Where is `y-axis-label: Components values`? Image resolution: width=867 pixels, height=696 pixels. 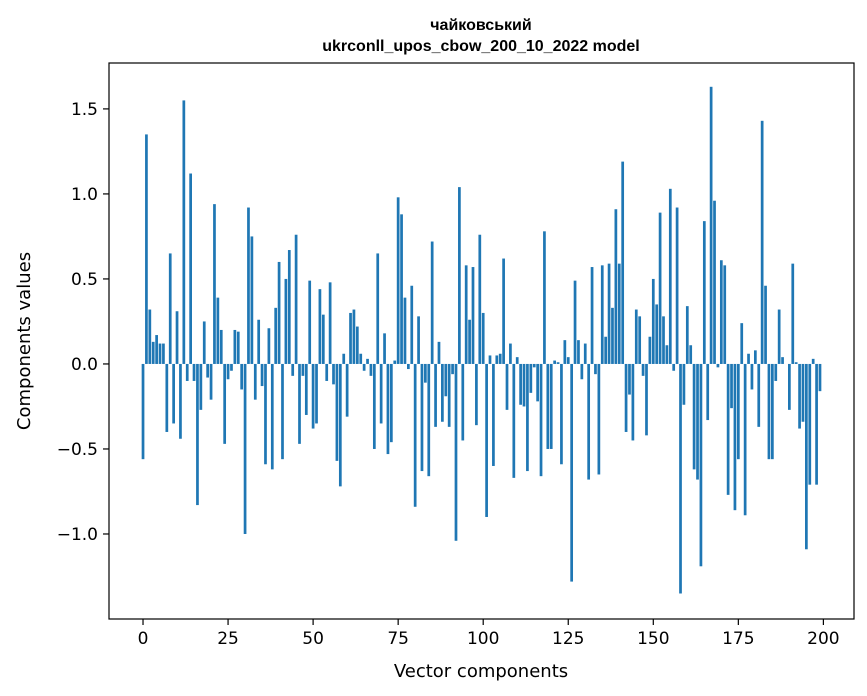
y-axis-label: Components values is located at coordinates (24, 341).